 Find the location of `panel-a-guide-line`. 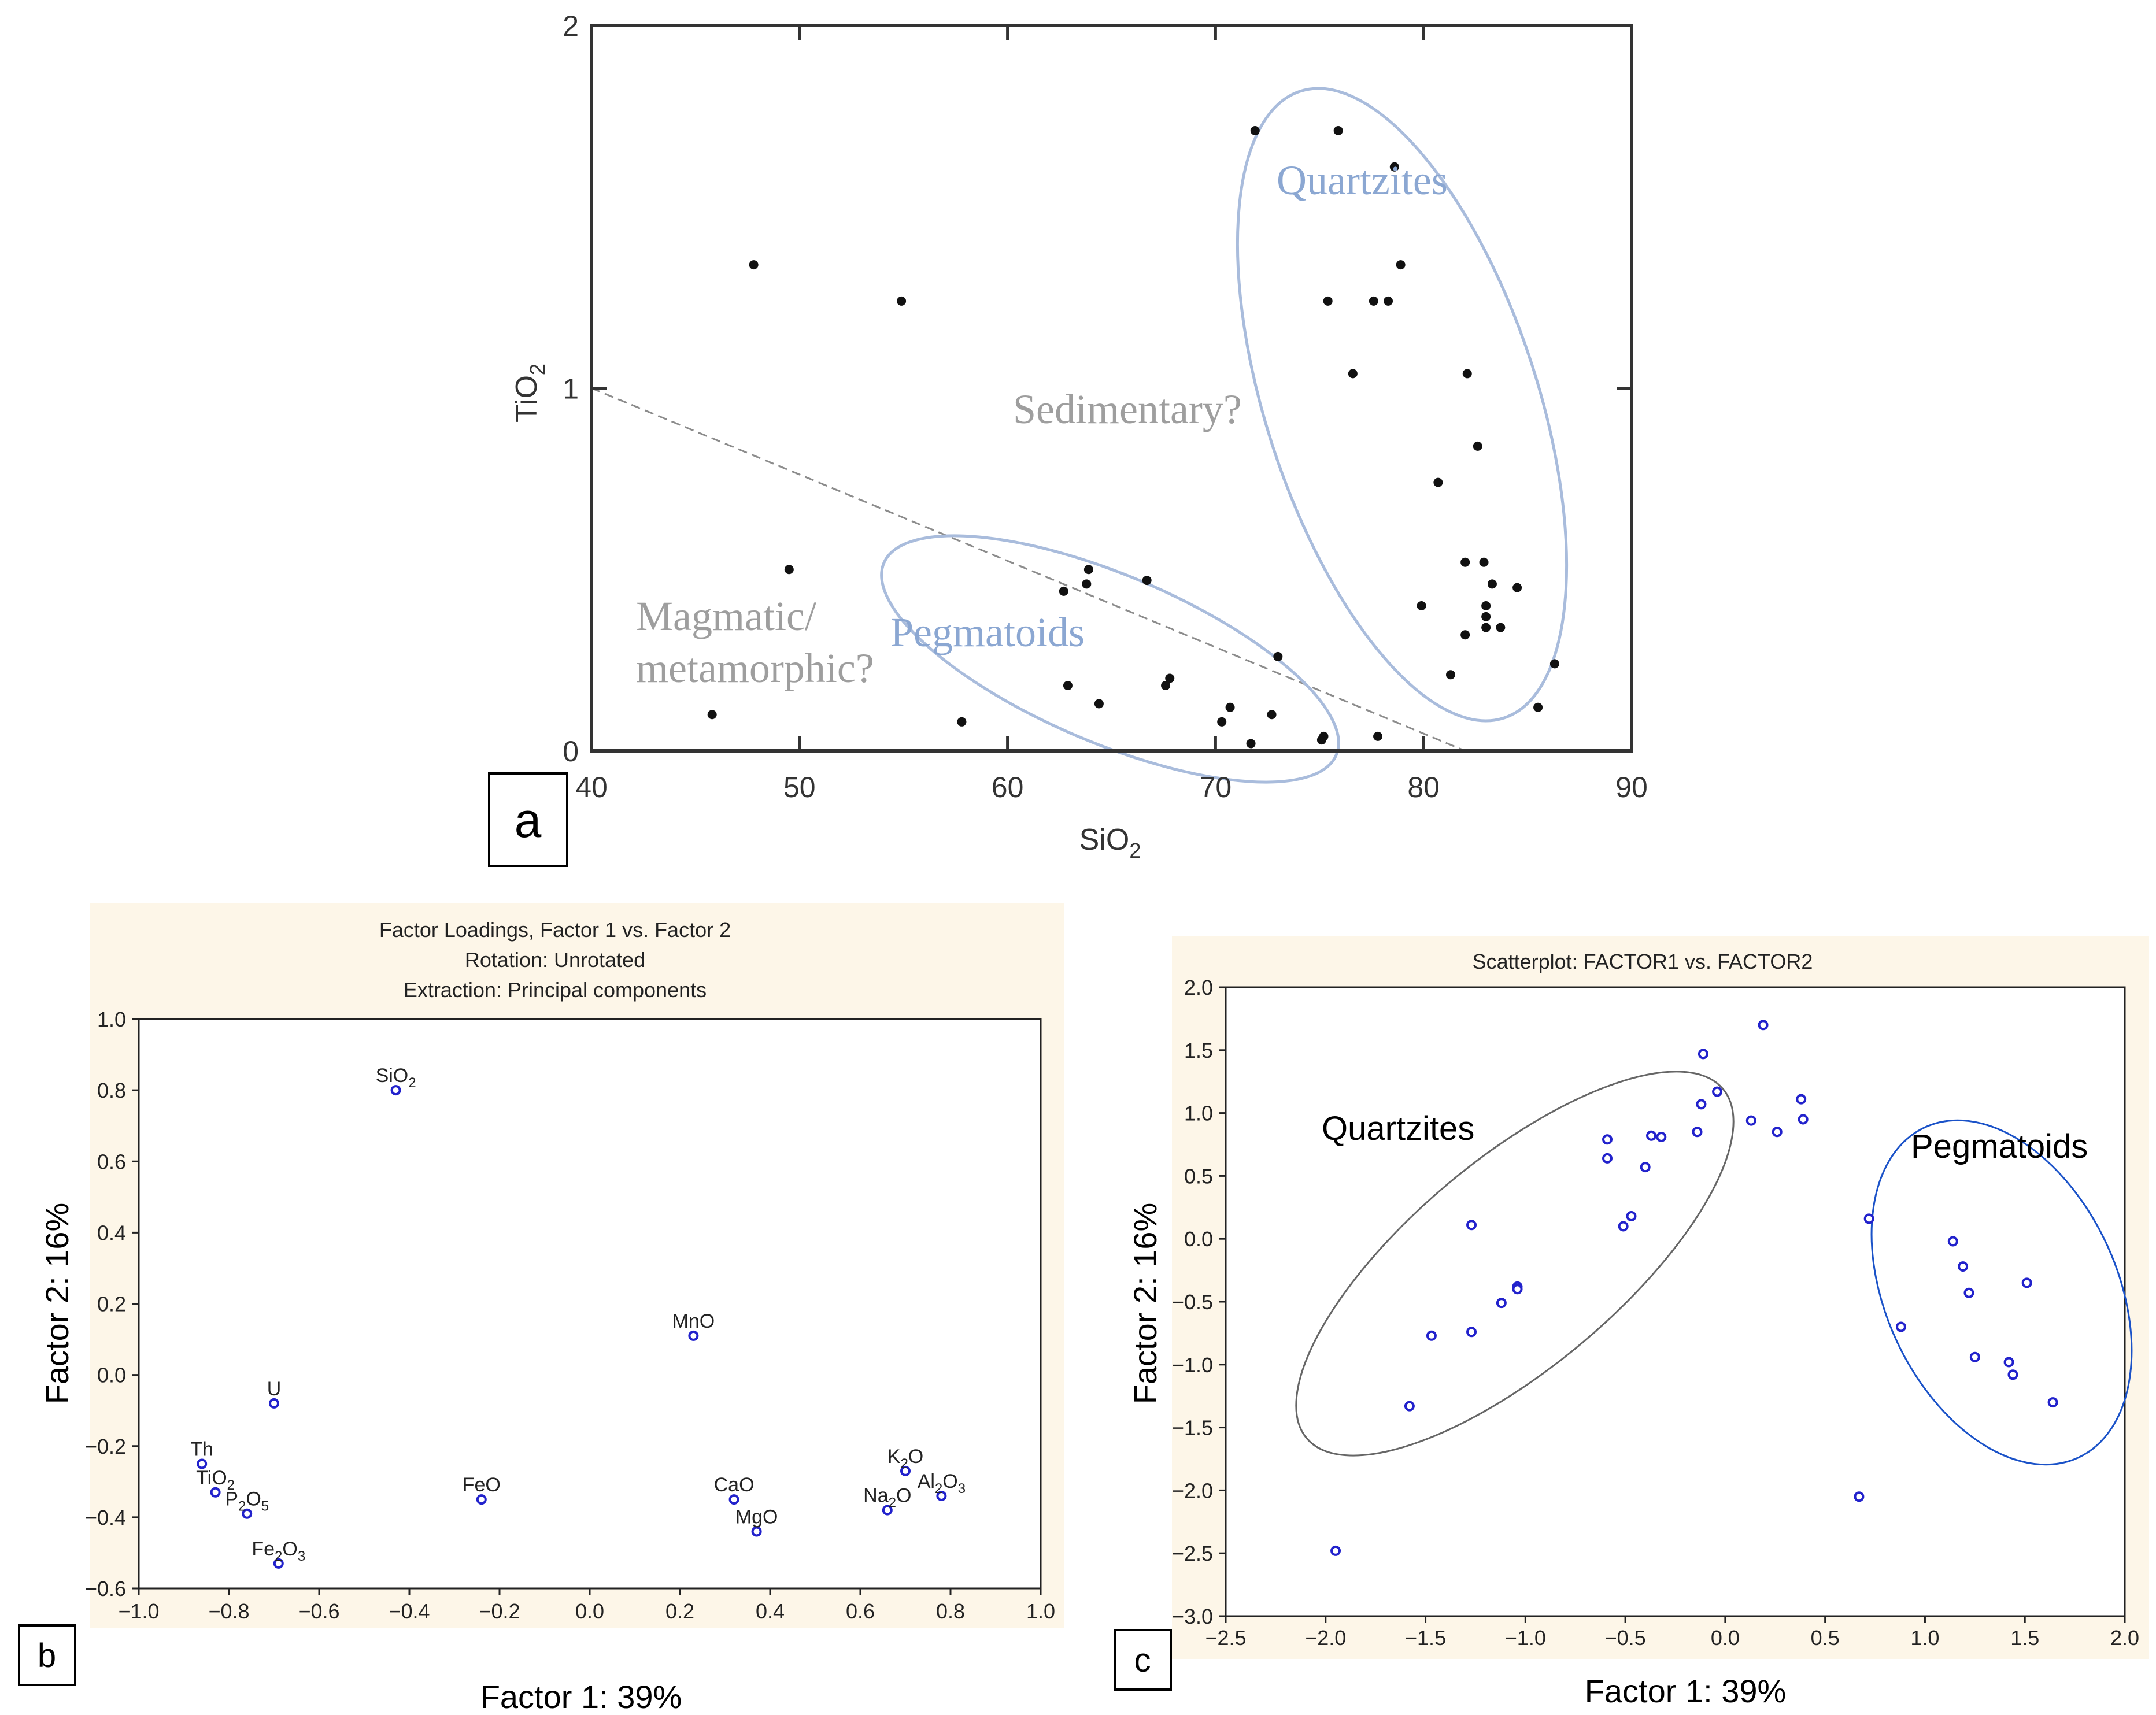

panel-a-guide-line is located at coordinates (1028, 569).